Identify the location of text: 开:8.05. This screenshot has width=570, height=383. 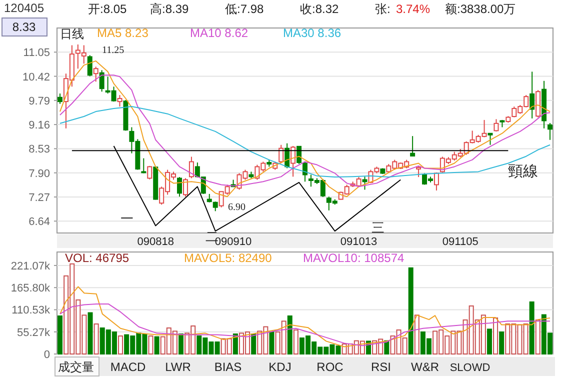
(108, 9).